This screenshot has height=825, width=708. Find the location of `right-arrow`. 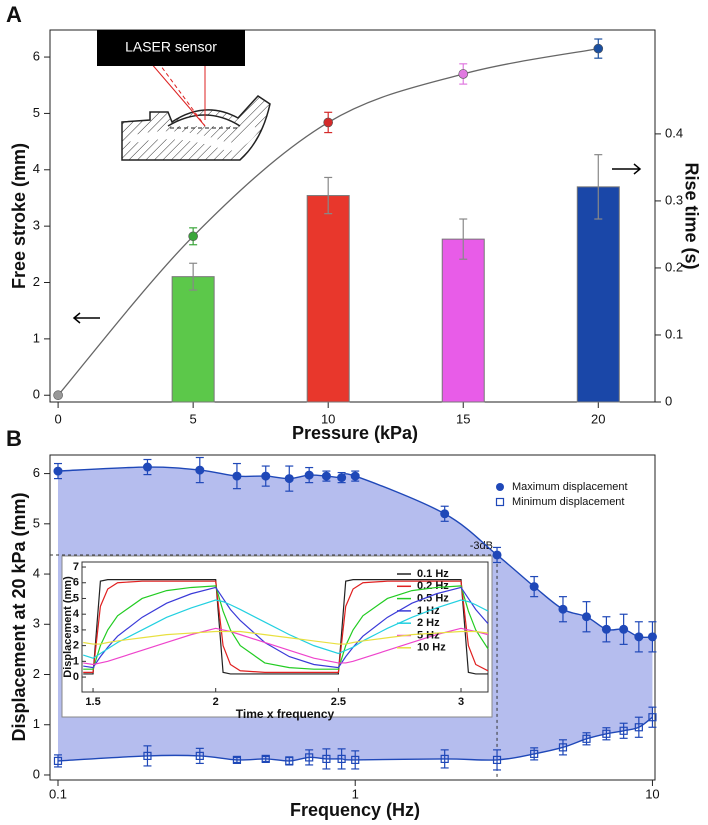

right-arrow is located at coordinates (627, 169).